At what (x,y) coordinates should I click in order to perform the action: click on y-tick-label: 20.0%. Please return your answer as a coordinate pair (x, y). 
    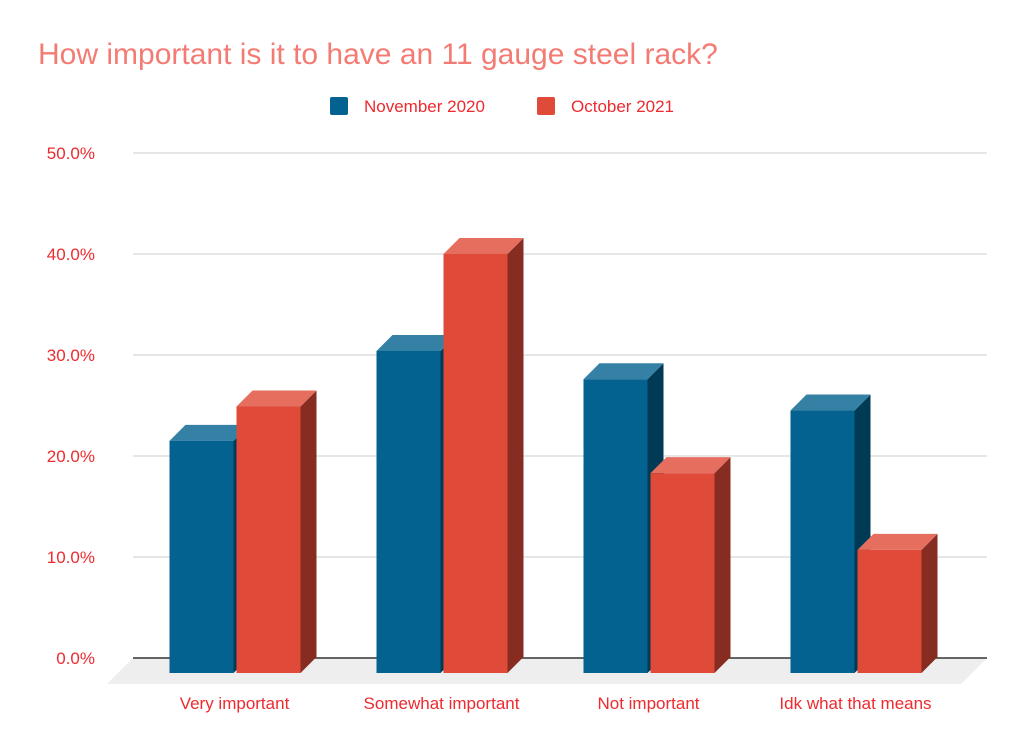
    Looking at the image, I should click on (71, 456).